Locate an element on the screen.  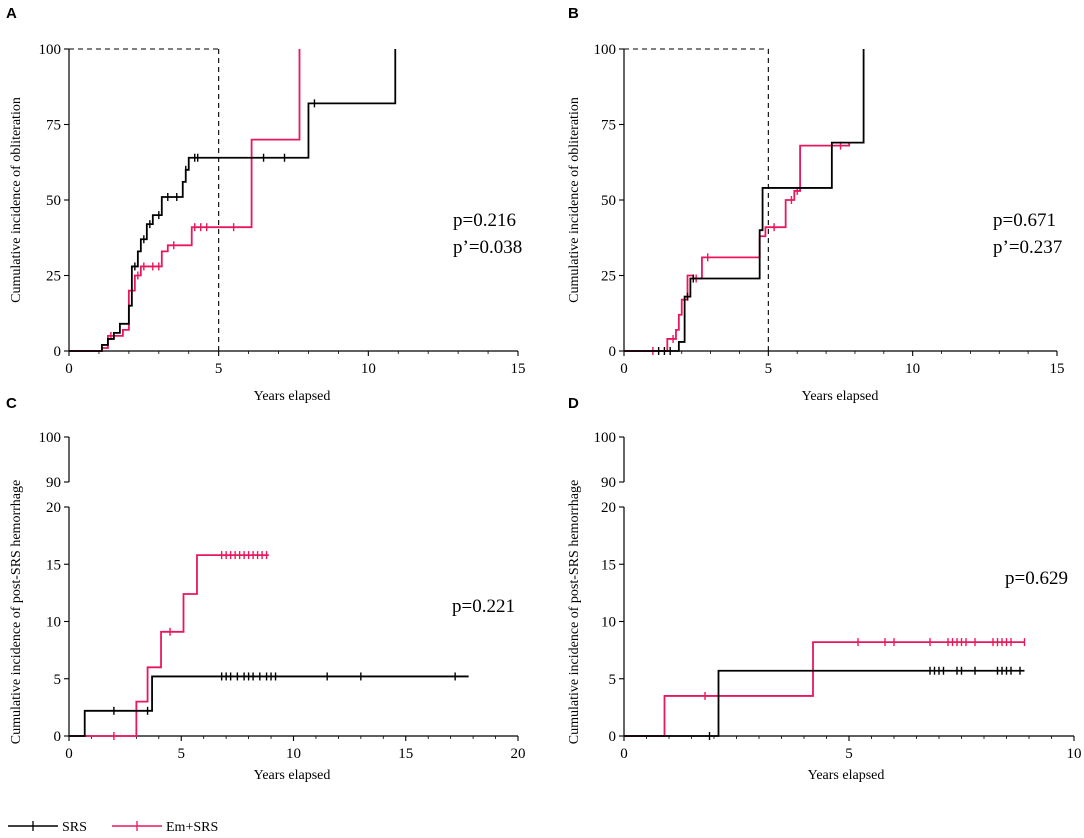
p-value: p=0.216 is located at coordinates (484, 220).